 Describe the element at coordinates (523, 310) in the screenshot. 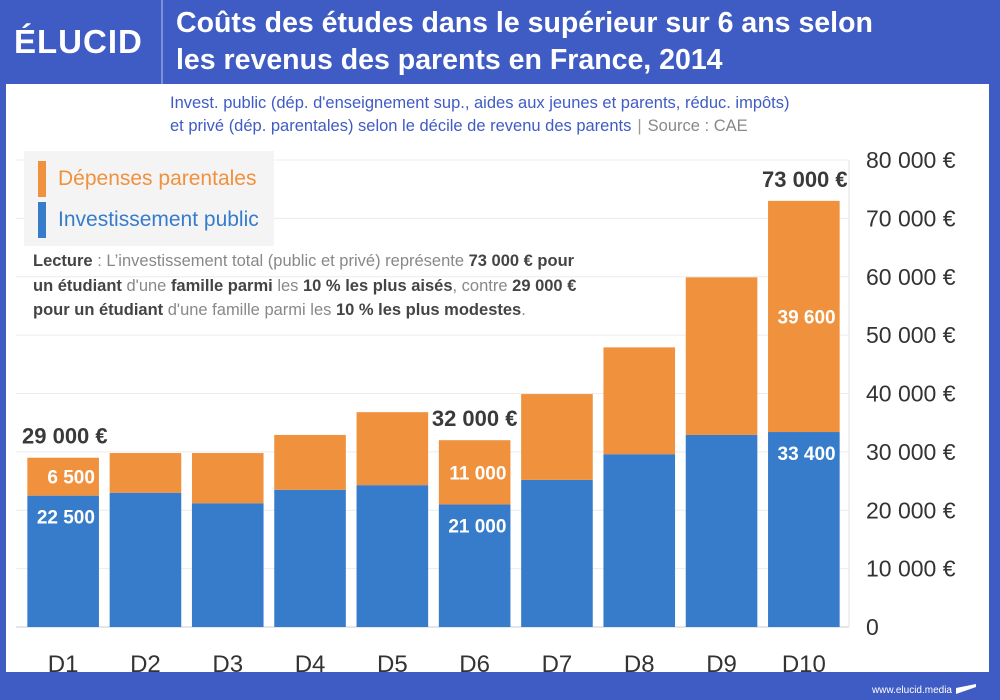

I see `note-text: .` at that location.